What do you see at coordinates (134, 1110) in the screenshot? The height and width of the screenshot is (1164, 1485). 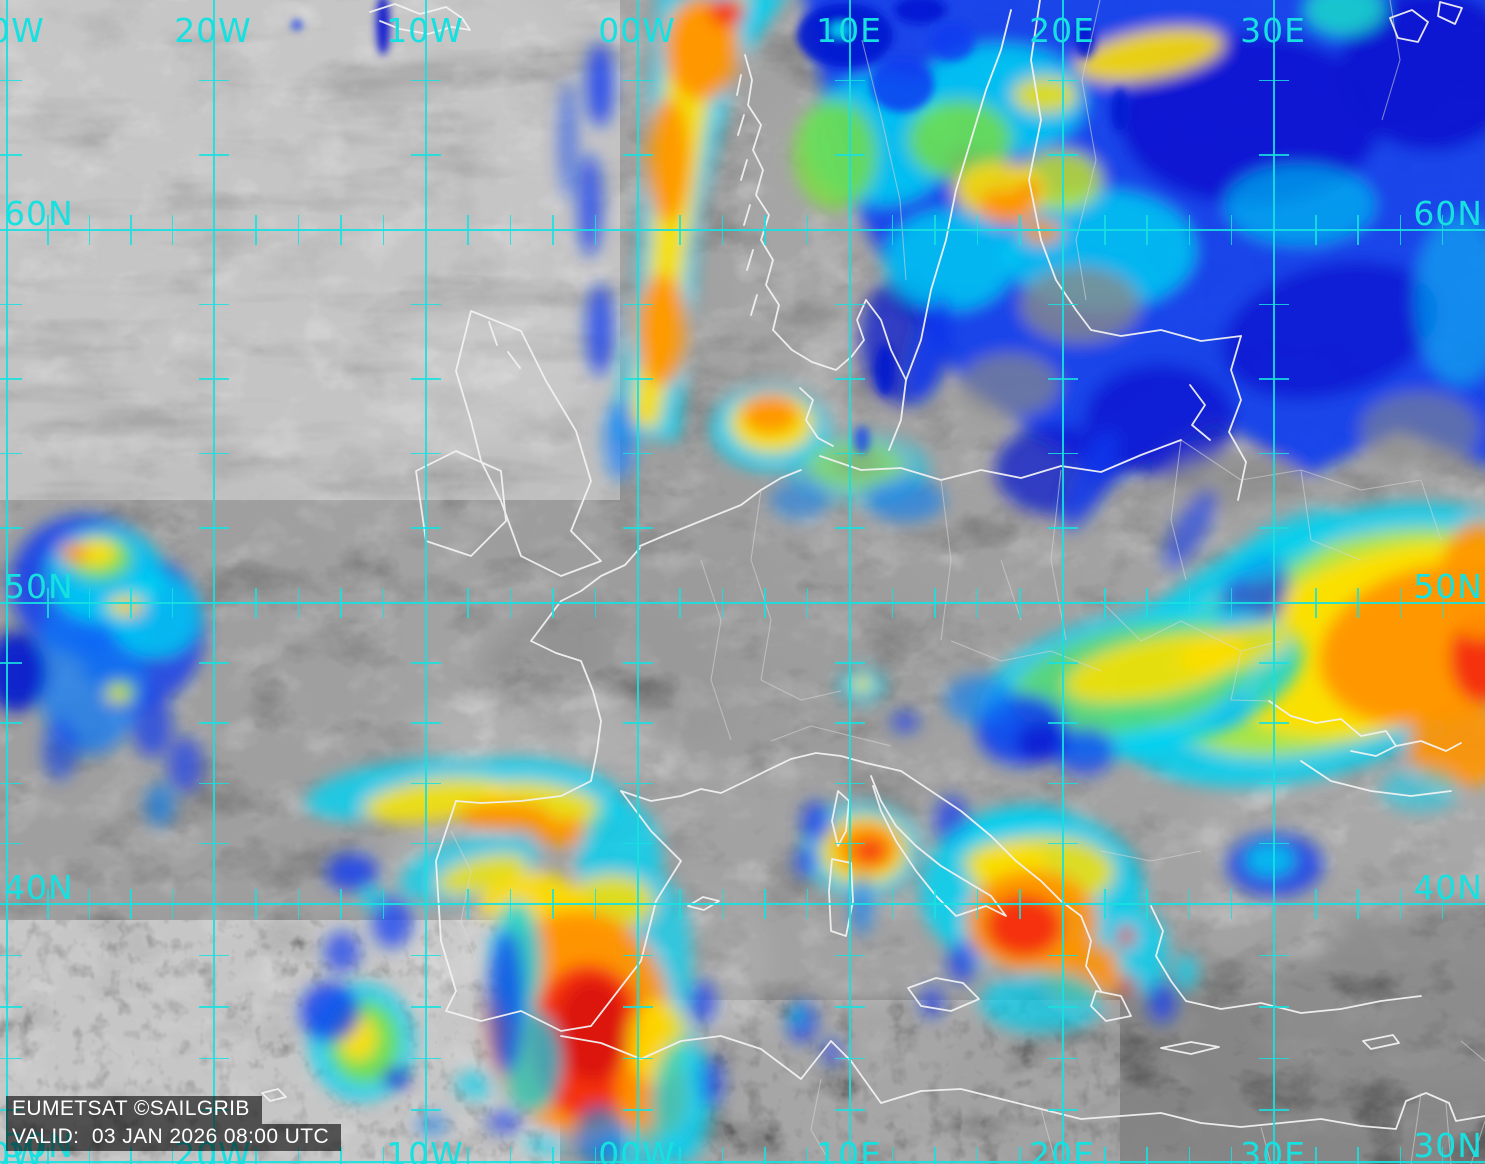 I see `attribution-source: EUMETSAT ©SAILGRIB` at bounding box center [134, 1110].